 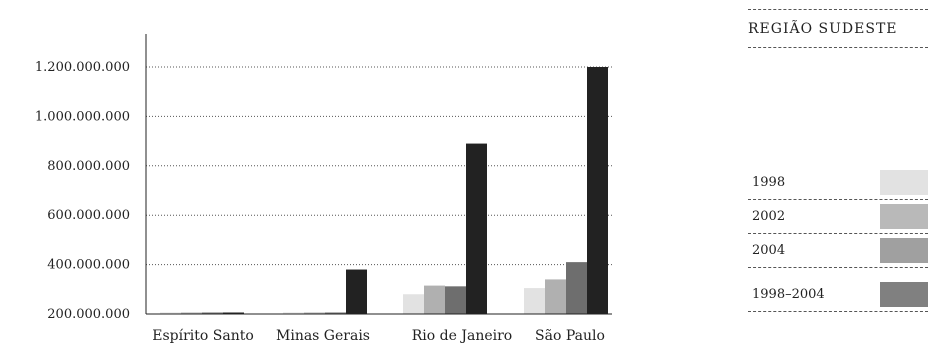 What do you see at coordinates (88, 215) in the screenshot?
I see `y-tick-label: 600.000.000` at bounding box center [88, 215].